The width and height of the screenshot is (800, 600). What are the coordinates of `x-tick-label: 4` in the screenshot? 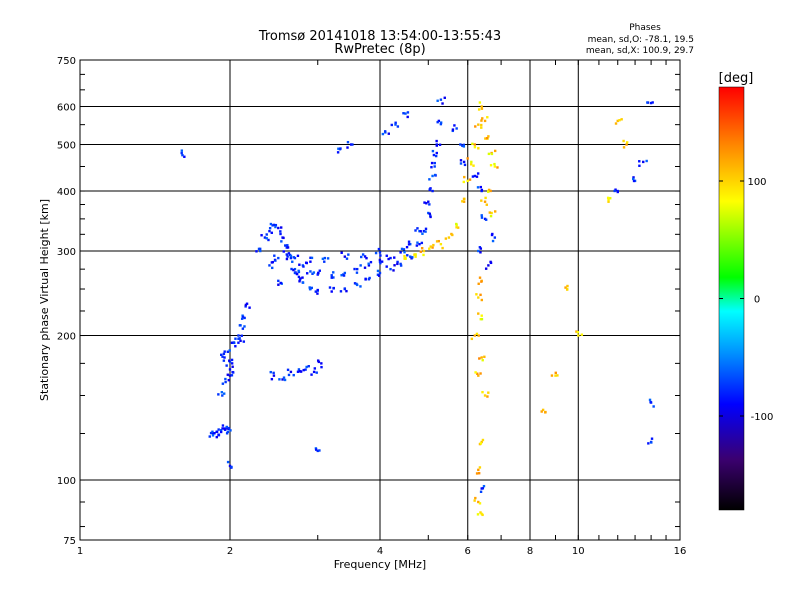 It's located at (380, 551).